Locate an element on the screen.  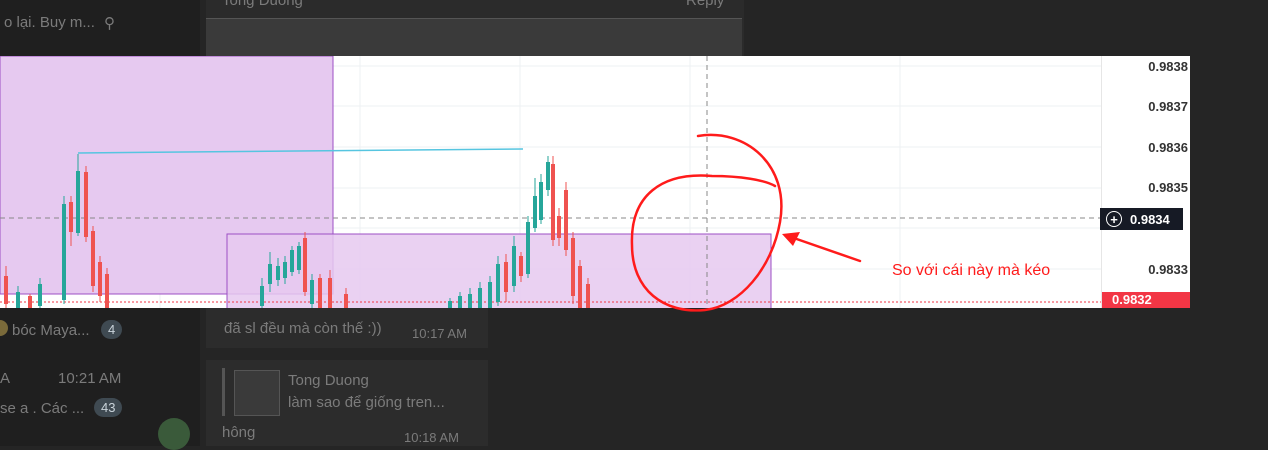
header-sender-name: Tong Duong is located at coordinates (262, 4).